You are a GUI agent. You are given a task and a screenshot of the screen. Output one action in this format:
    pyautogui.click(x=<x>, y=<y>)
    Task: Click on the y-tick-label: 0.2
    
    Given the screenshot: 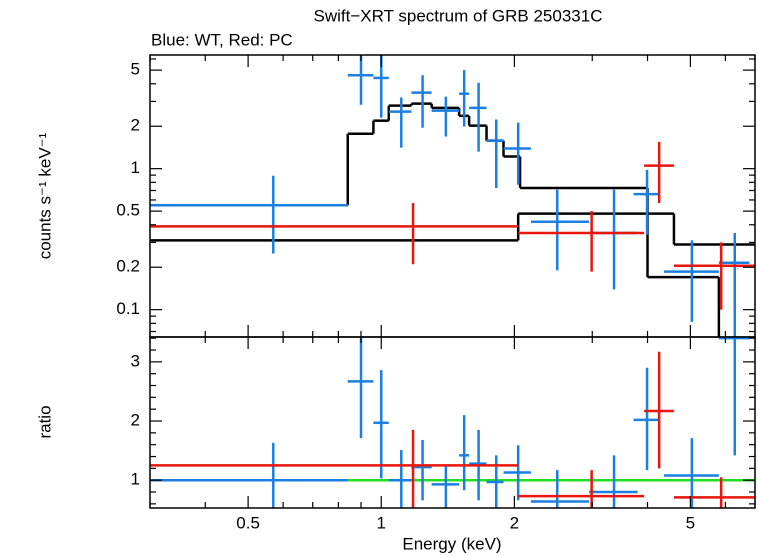 What is the action you would take?
    pyautogui.click(x=128, y=266)
    